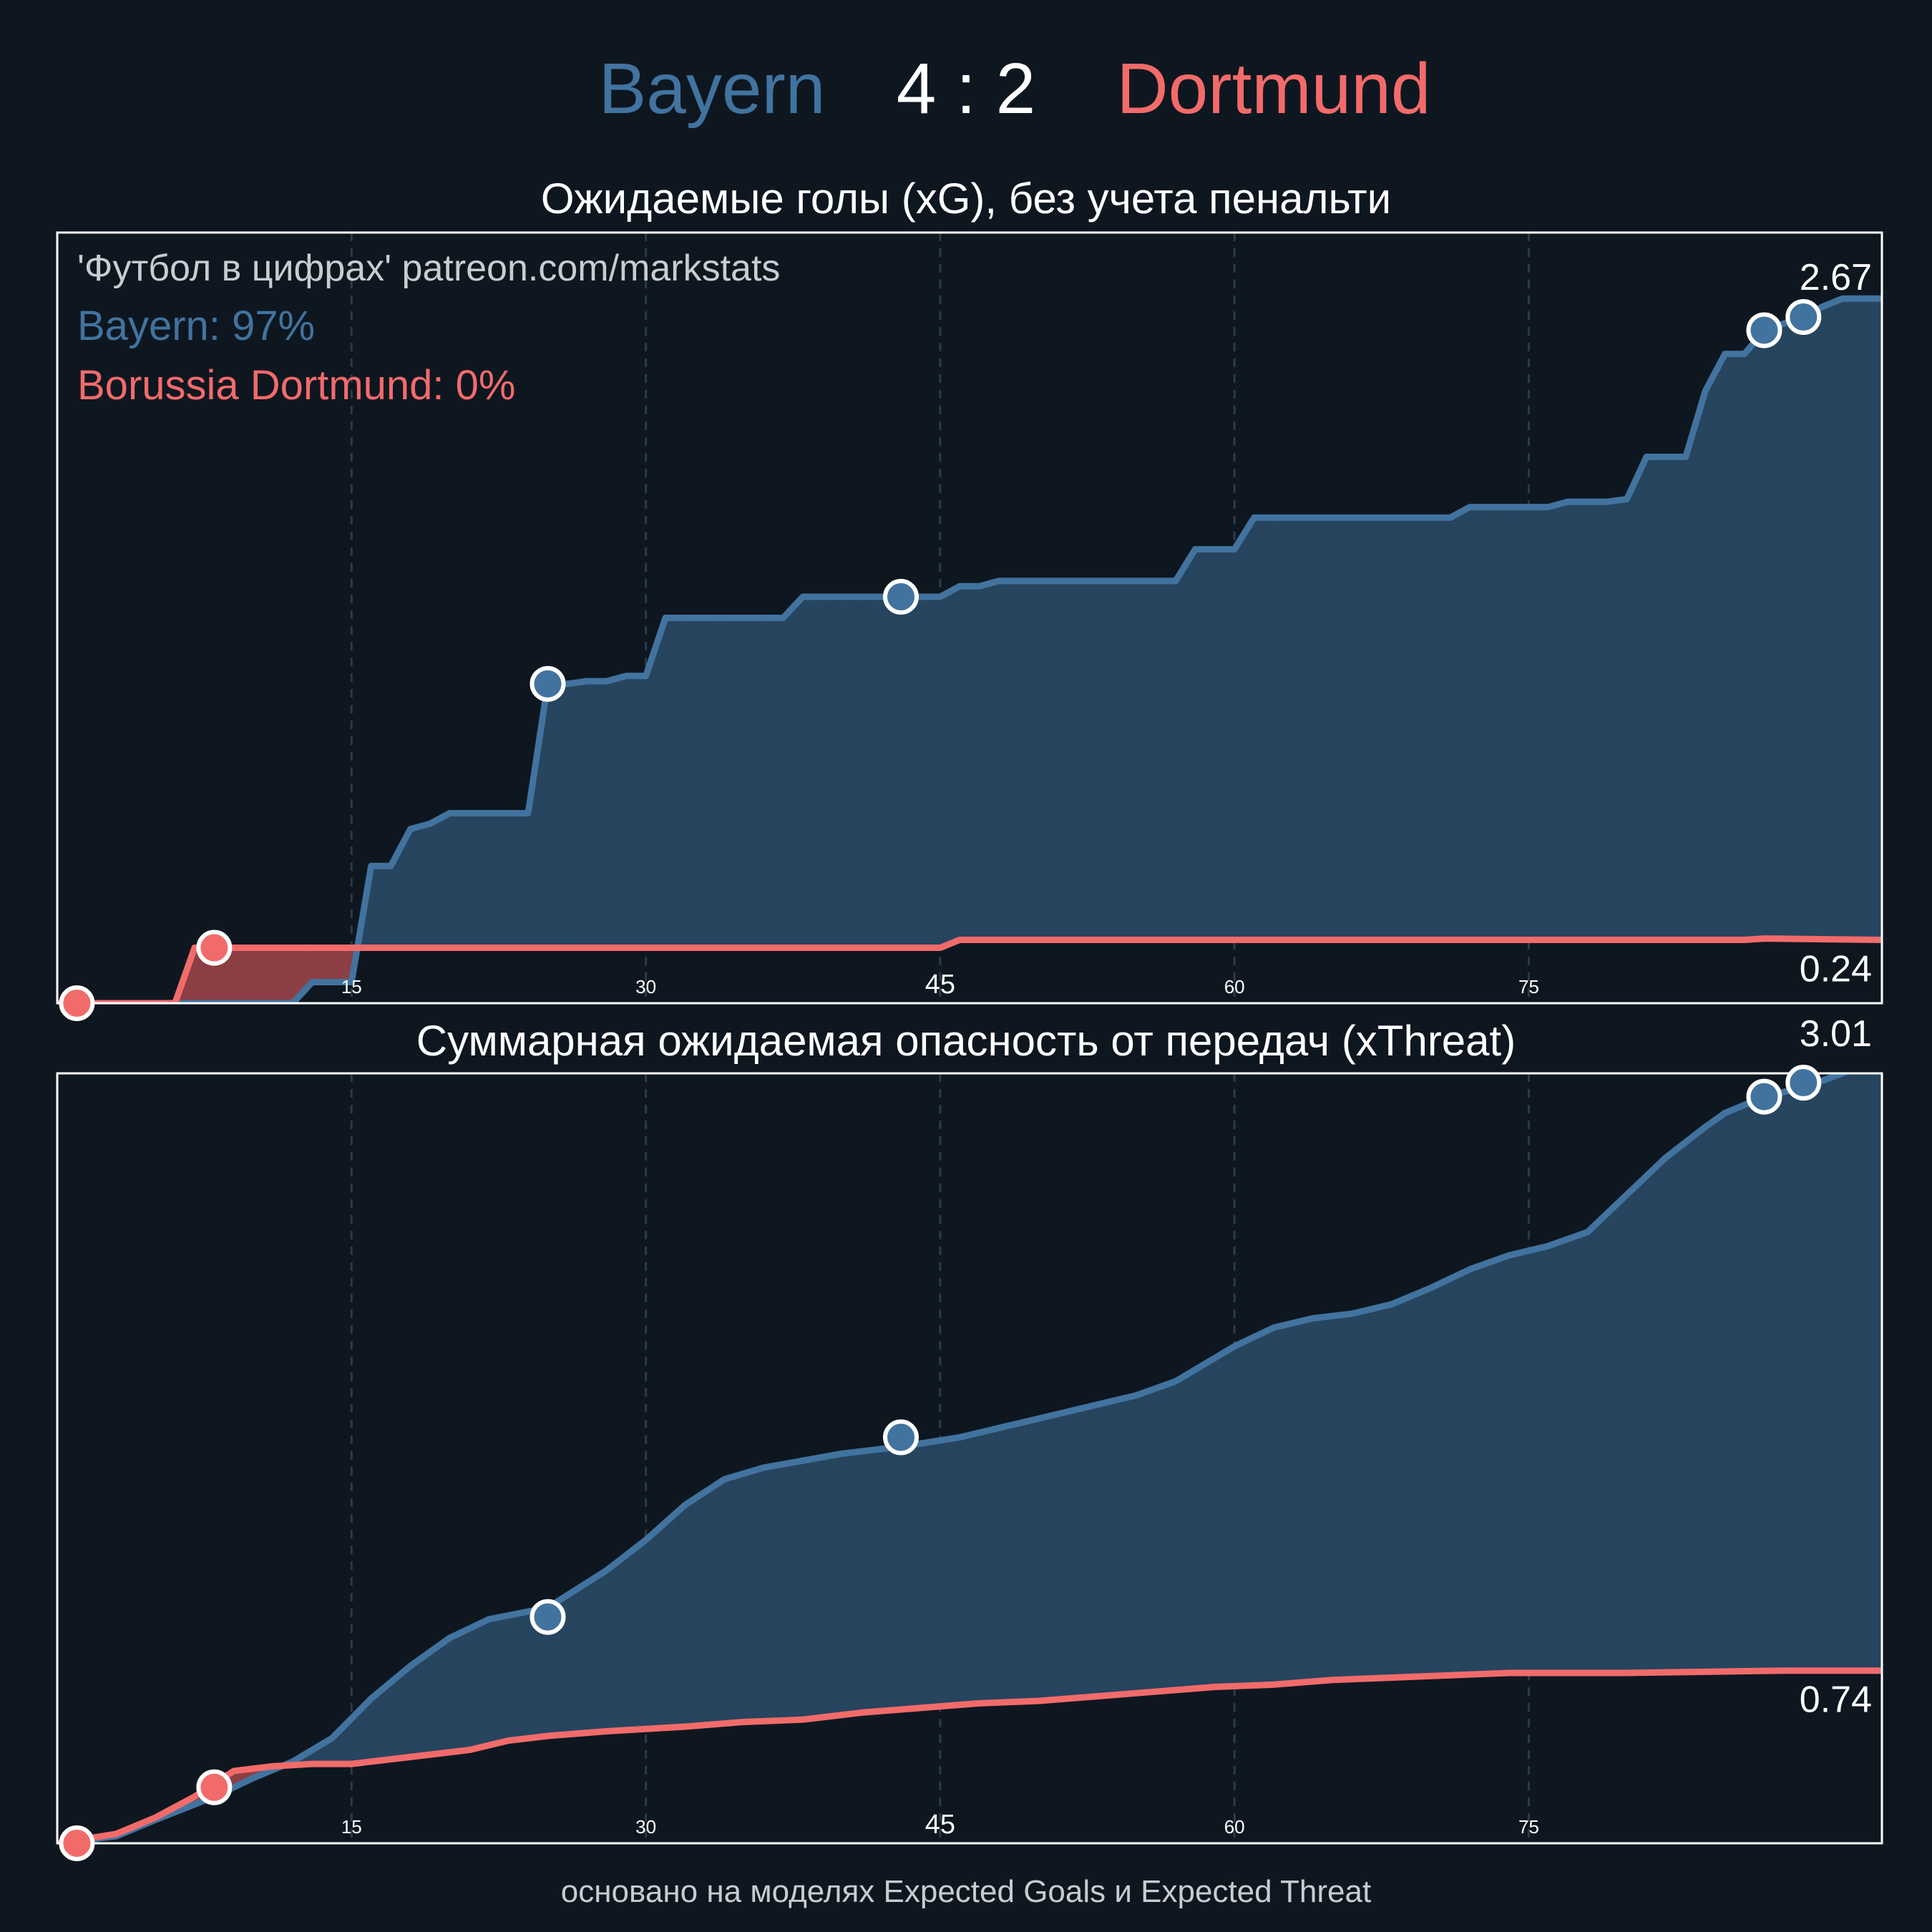  What do you see at coordinates (1836, 1034) in the screenshot?
I see `home-total-label: 3.01` at bounding box center [1836, 1034].